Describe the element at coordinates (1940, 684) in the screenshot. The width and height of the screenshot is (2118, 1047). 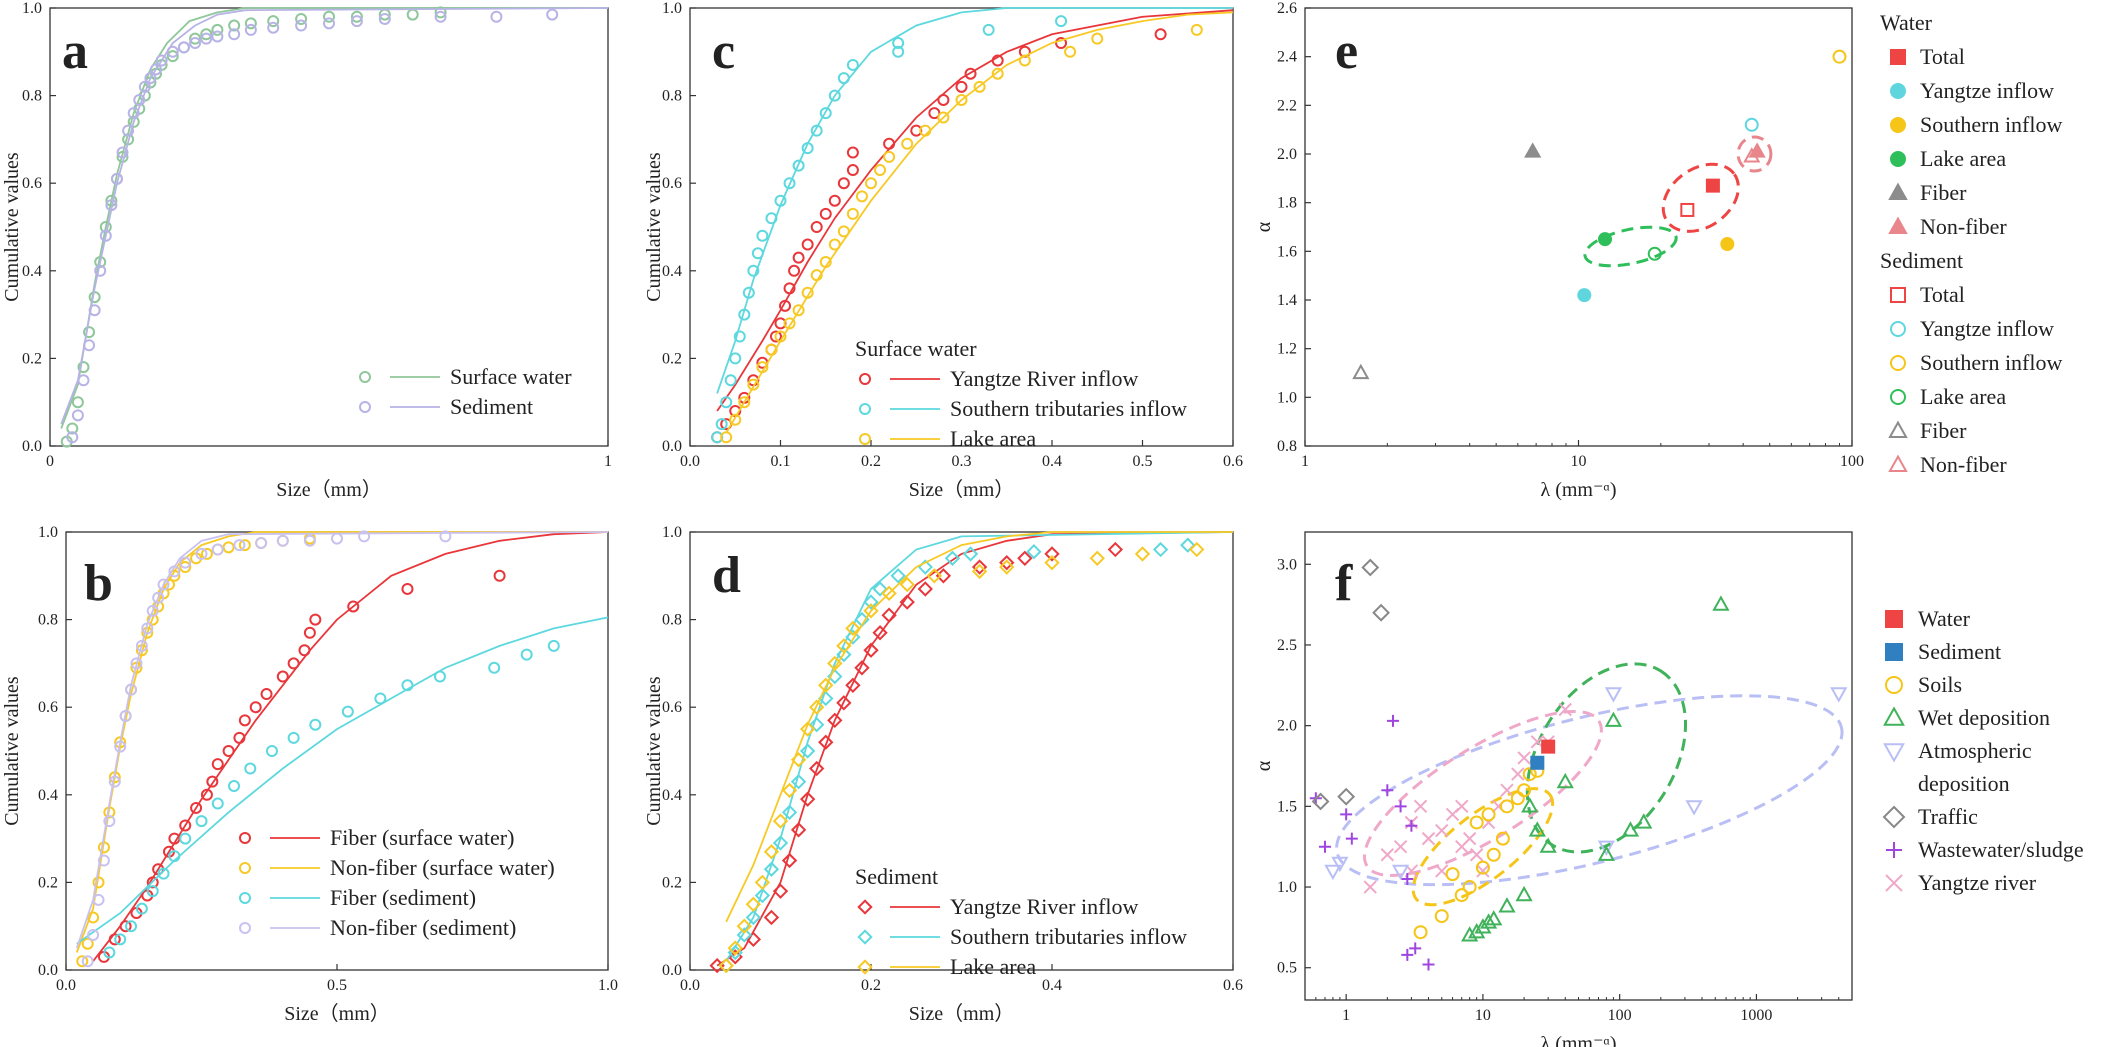
I see `legend-label: Soils` at that location.